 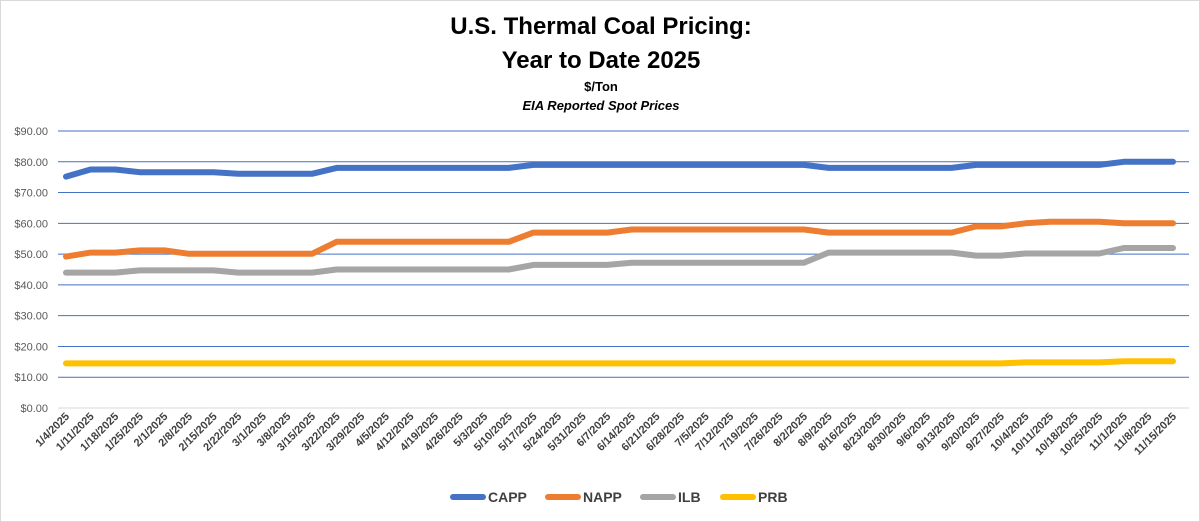 I want to click on y-tick-label: $60.00, so click(x=31, y=224).